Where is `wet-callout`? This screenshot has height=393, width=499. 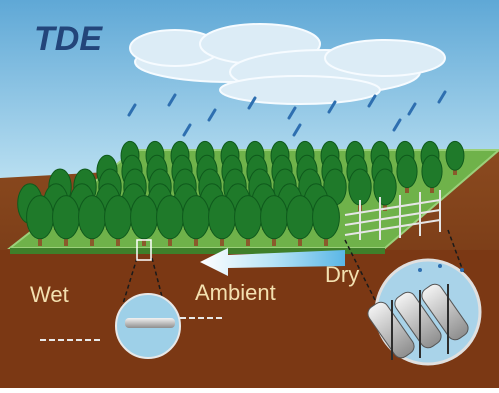 wet-callout is located at coordinates (132, 299).